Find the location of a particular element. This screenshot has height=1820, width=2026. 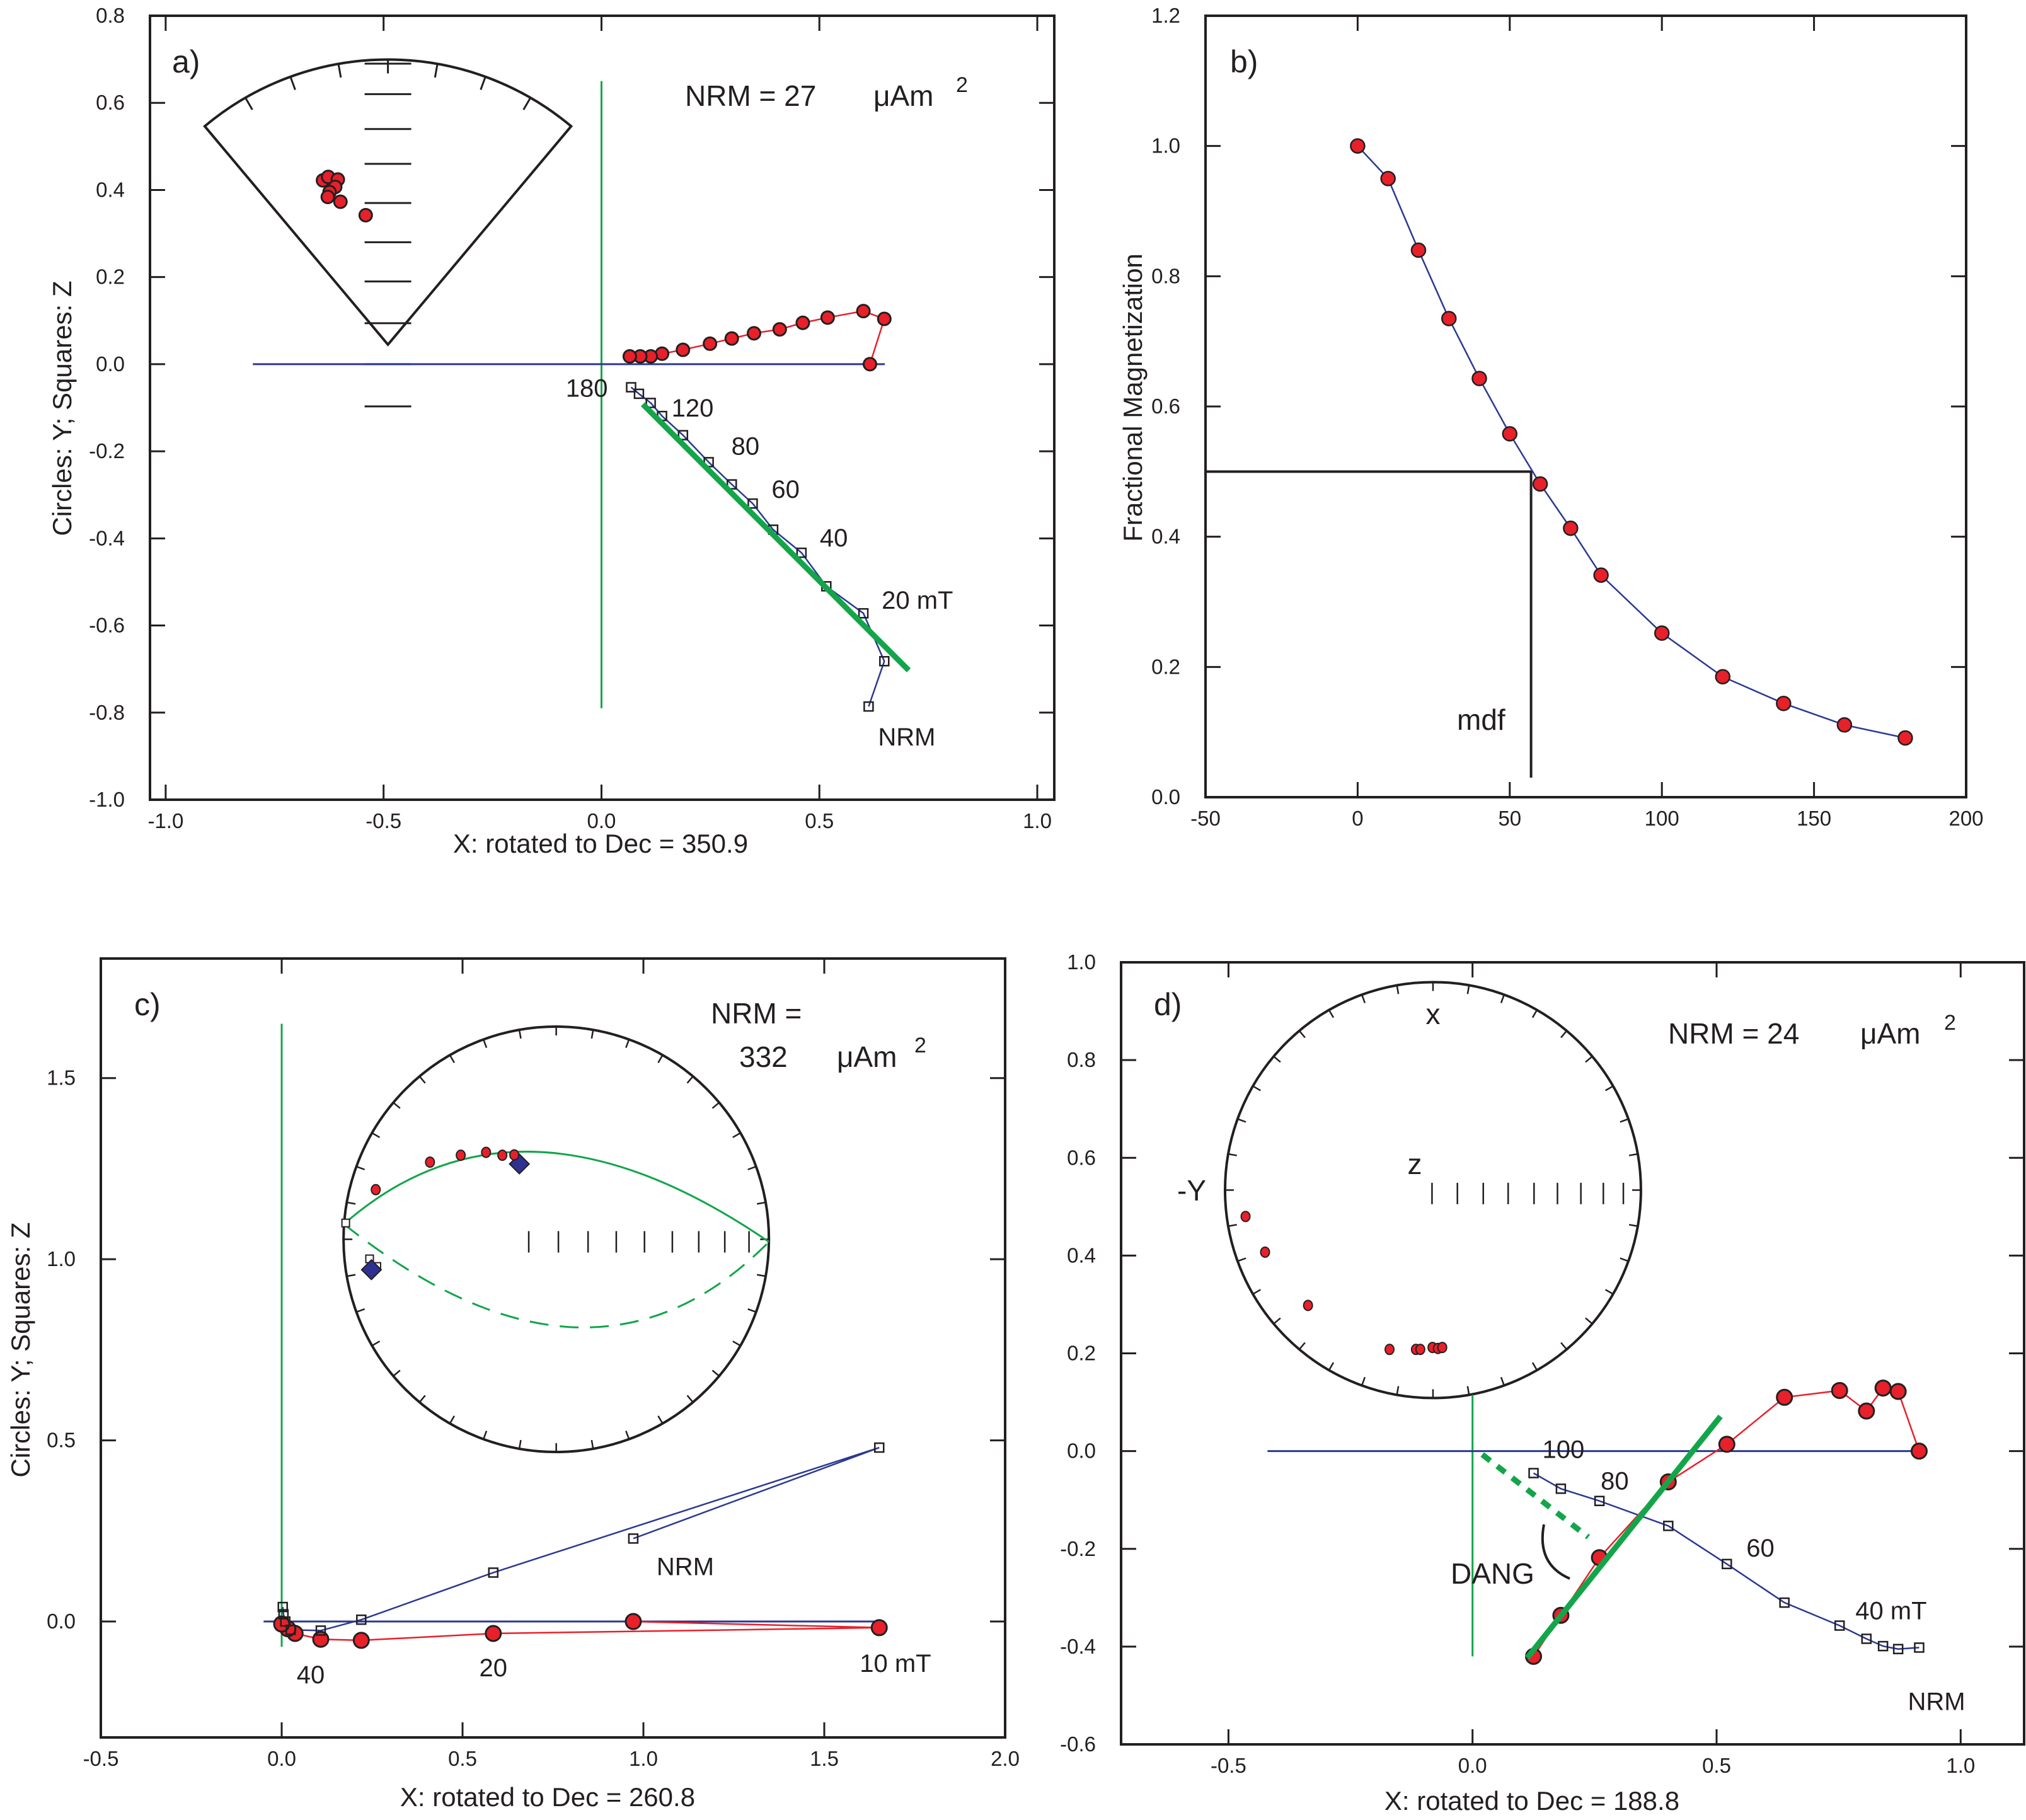

panel-a-x-axis-title: X: rotated to Dec = 350.9 is located at coordinates (600, 843).